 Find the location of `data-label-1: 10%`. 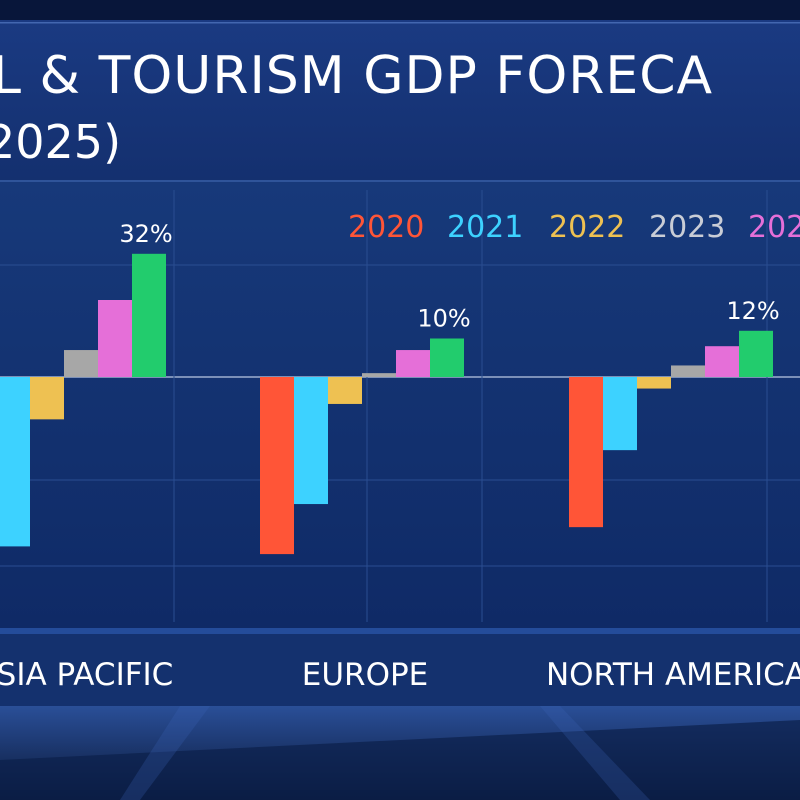

data-label-1: 10% is located at coordinates (443, 319).